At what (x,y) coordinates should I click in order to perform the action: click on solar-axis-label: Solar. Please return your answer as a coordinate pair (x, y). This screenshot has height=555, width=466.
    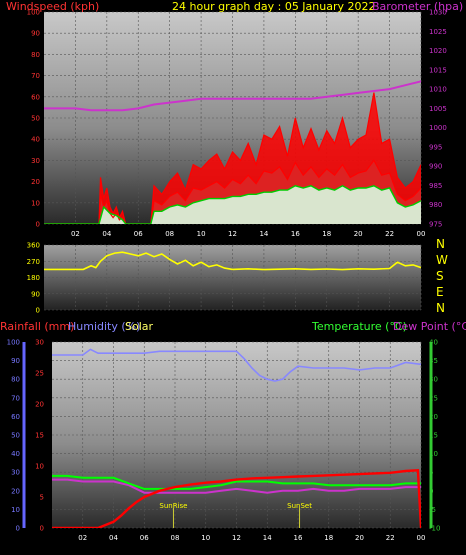
    Looking at the image, I should click on (139, 326).